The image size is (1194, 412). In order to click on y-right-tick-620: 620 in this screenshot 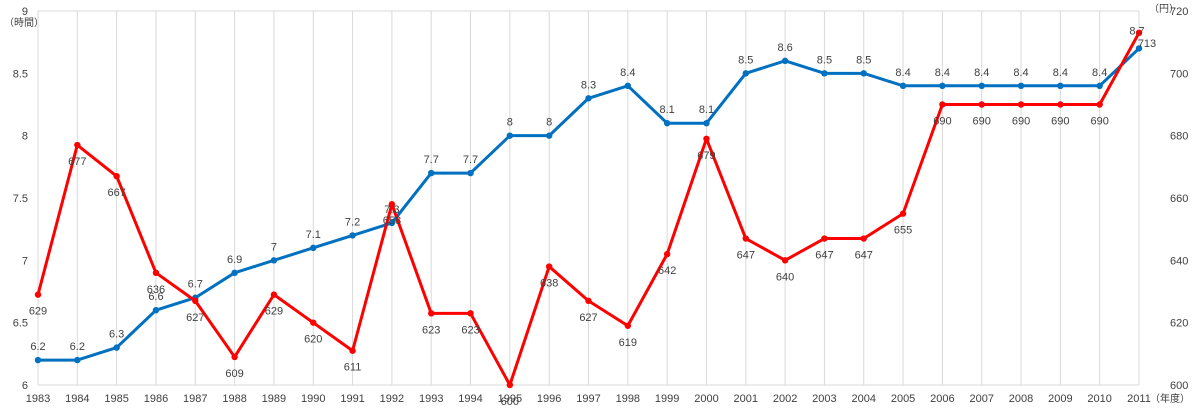, I will do `click(1179, 324)`.